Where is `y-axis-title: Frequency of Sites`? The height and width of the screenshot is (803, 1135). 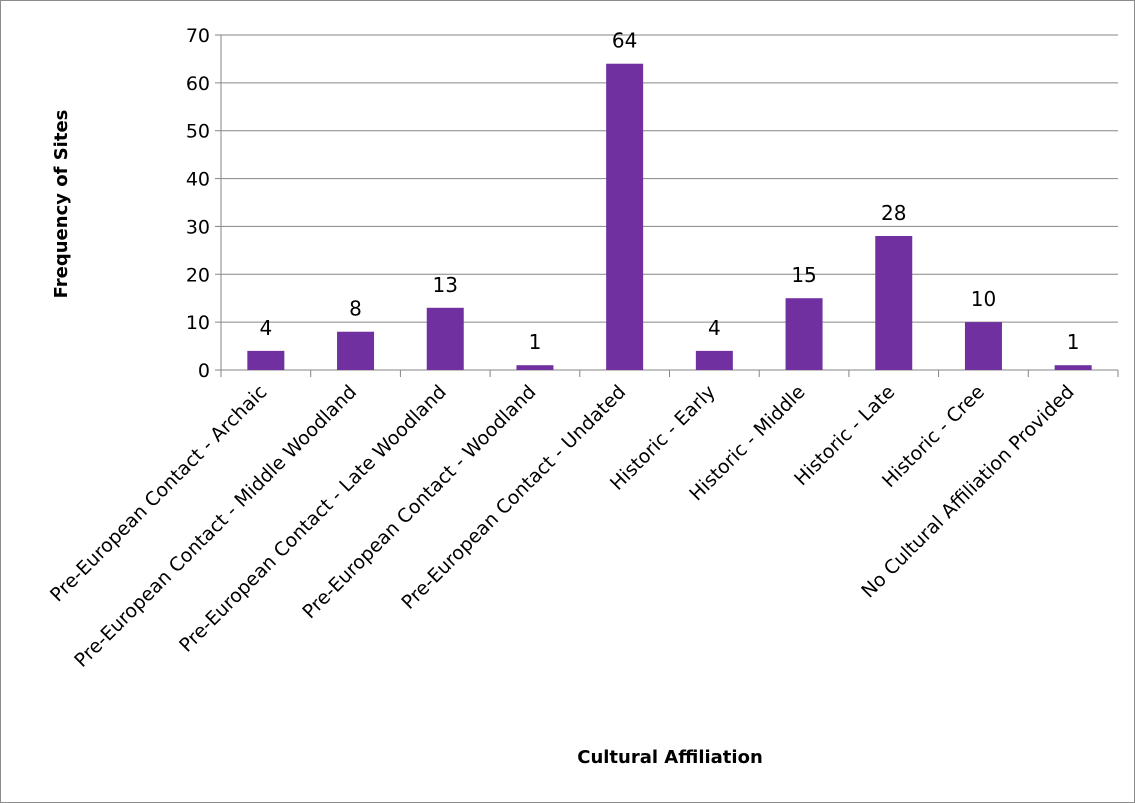
y-axis-title: Frequency of Sites is located at coordinates (61, 204).